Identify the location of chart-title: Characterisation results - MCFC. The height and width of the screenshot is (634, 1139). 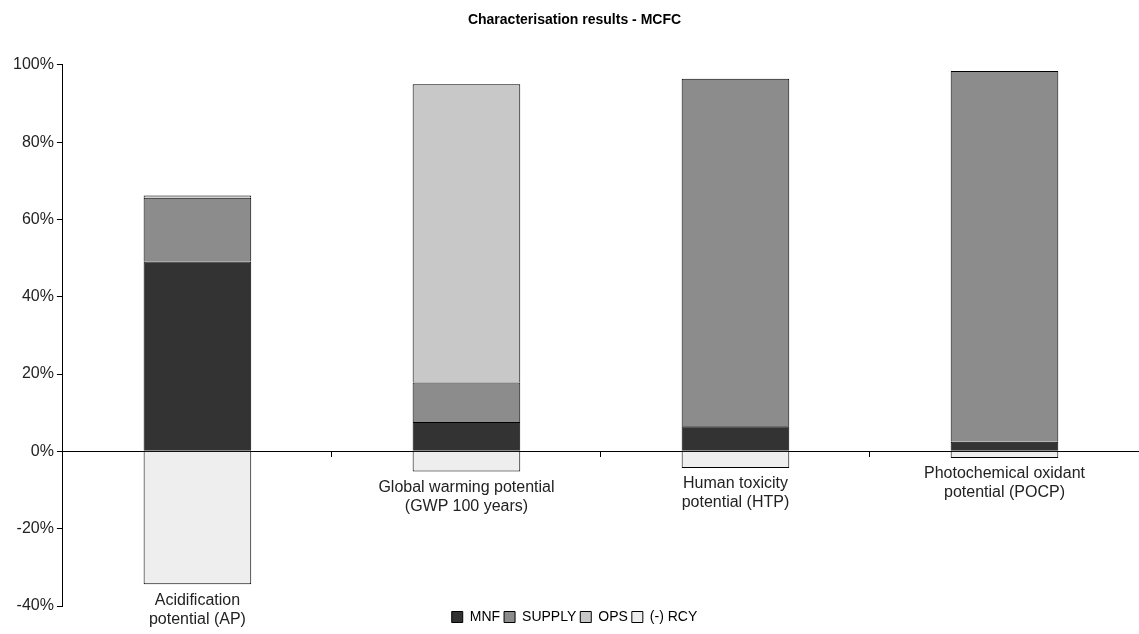
(574, 19).